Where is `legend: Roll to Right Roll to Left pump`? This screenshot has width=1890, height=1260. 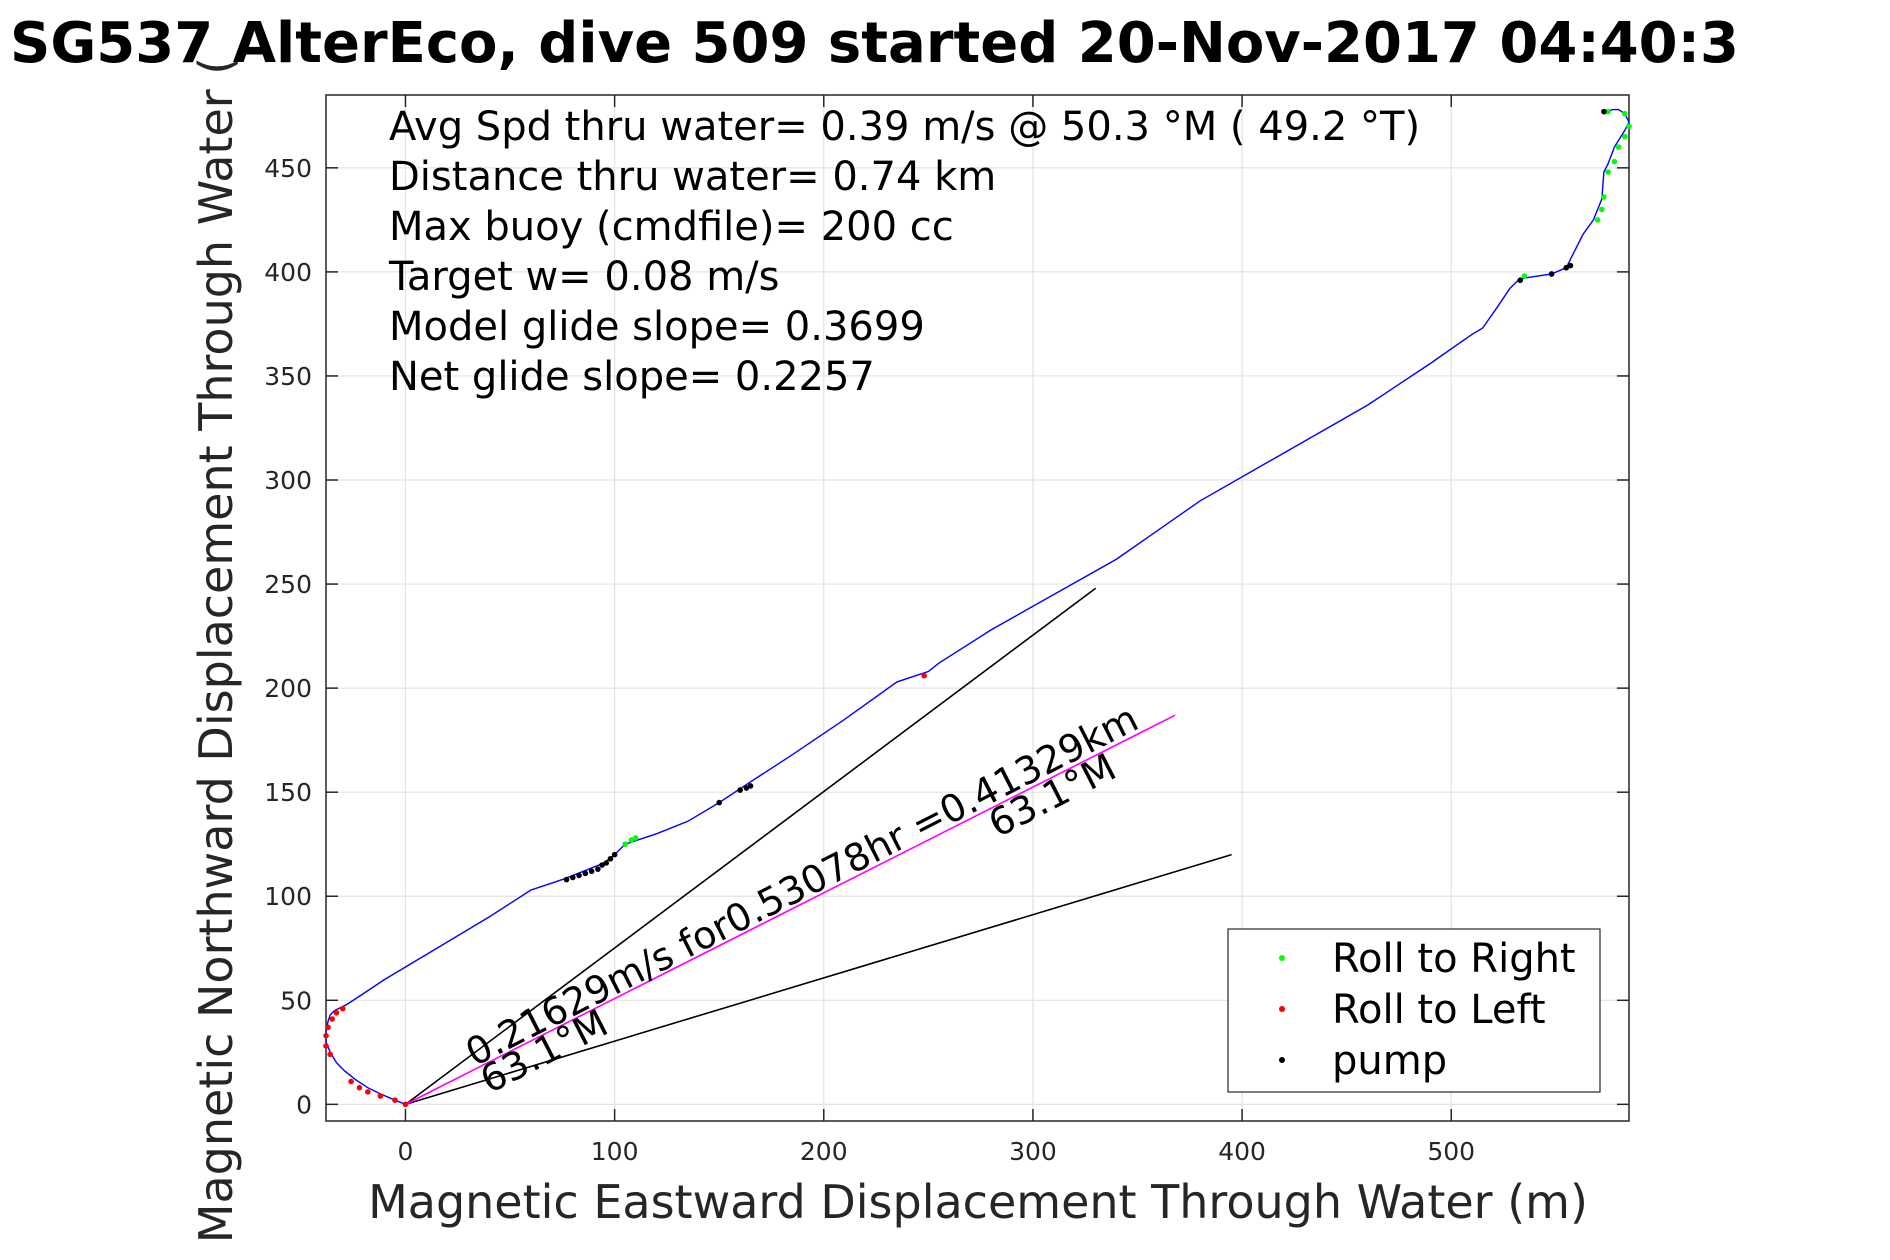
legend: Roll to Right Roll to Left pump is located at coordinates (1414, 1010).